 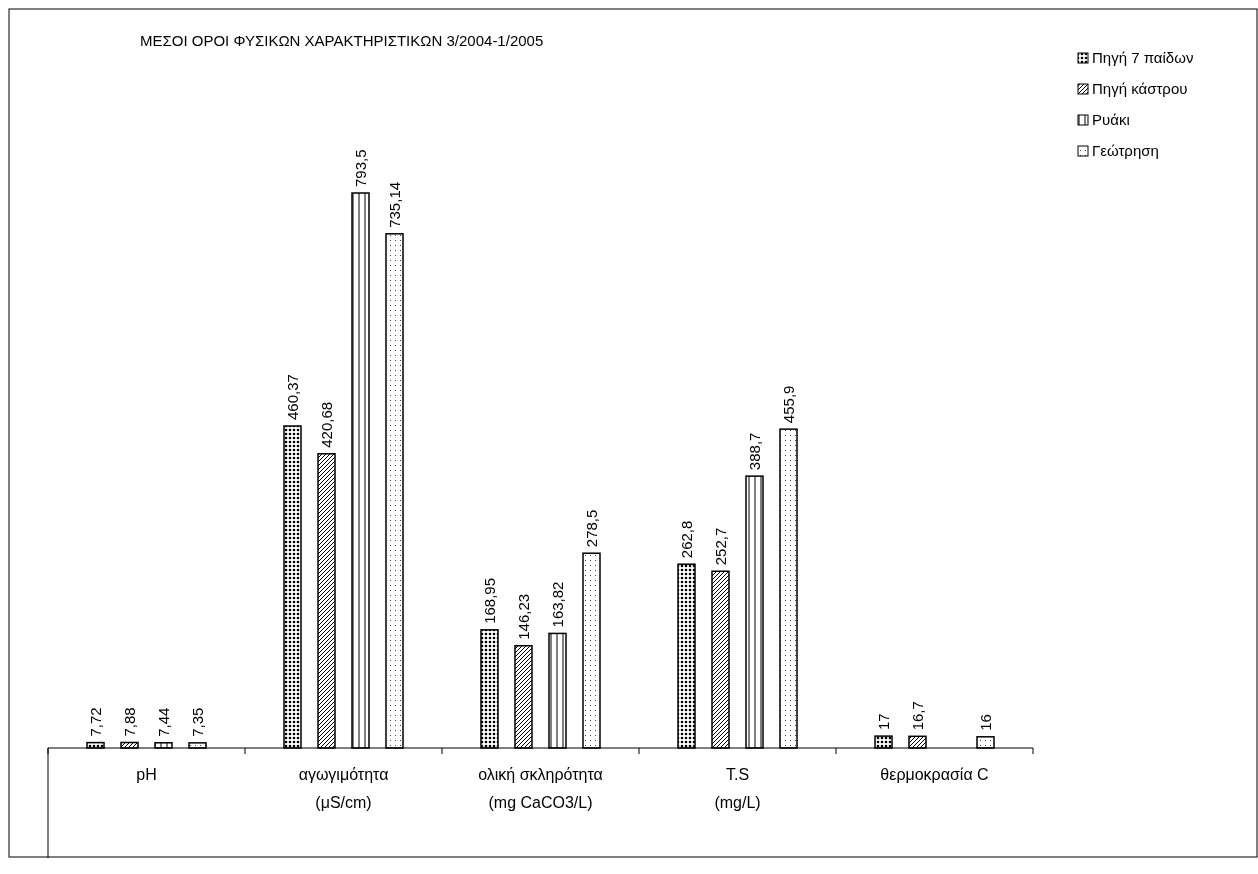 I want to click on data-label: 7,44, so click(x=163, y=722).